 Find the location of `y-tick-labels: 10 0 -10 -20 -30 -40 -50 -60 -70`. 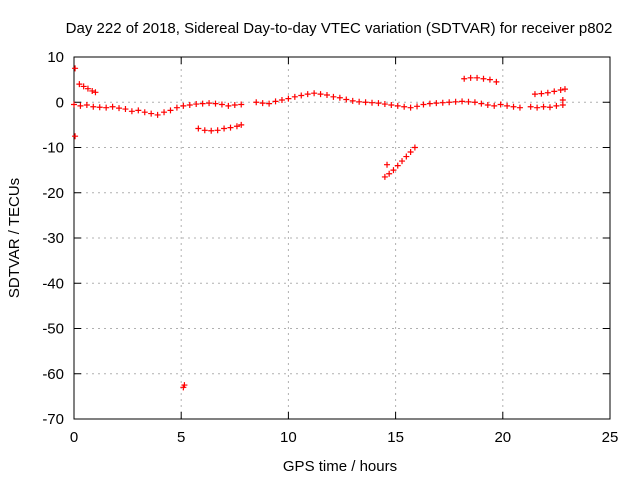

y-tick-labels: 10 0 -10 -20 -30 -40 -50 -60 -70 is located at coordinates (53, 238).